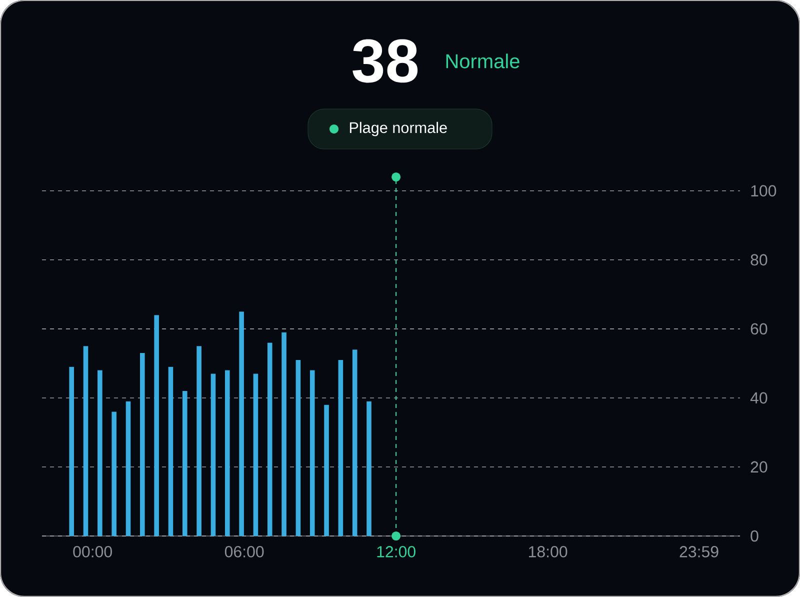 This screenshot has width=800, height=597. I want to click on y-tick-label: 40, so click(759, 398).